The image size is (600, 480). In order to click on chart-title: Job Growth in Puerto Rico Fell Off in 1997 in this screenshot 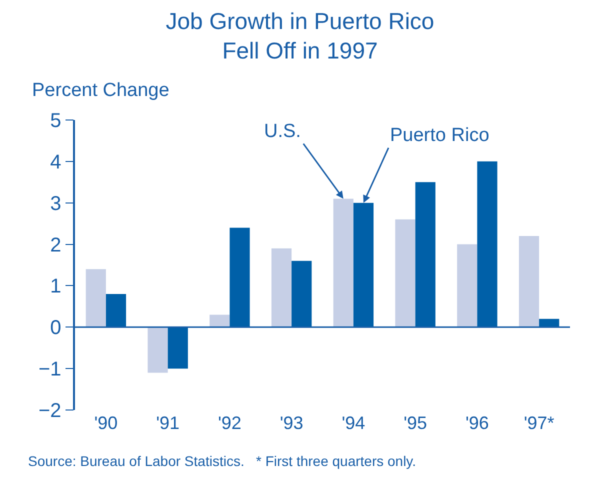, I will do `click(300, 36)`.